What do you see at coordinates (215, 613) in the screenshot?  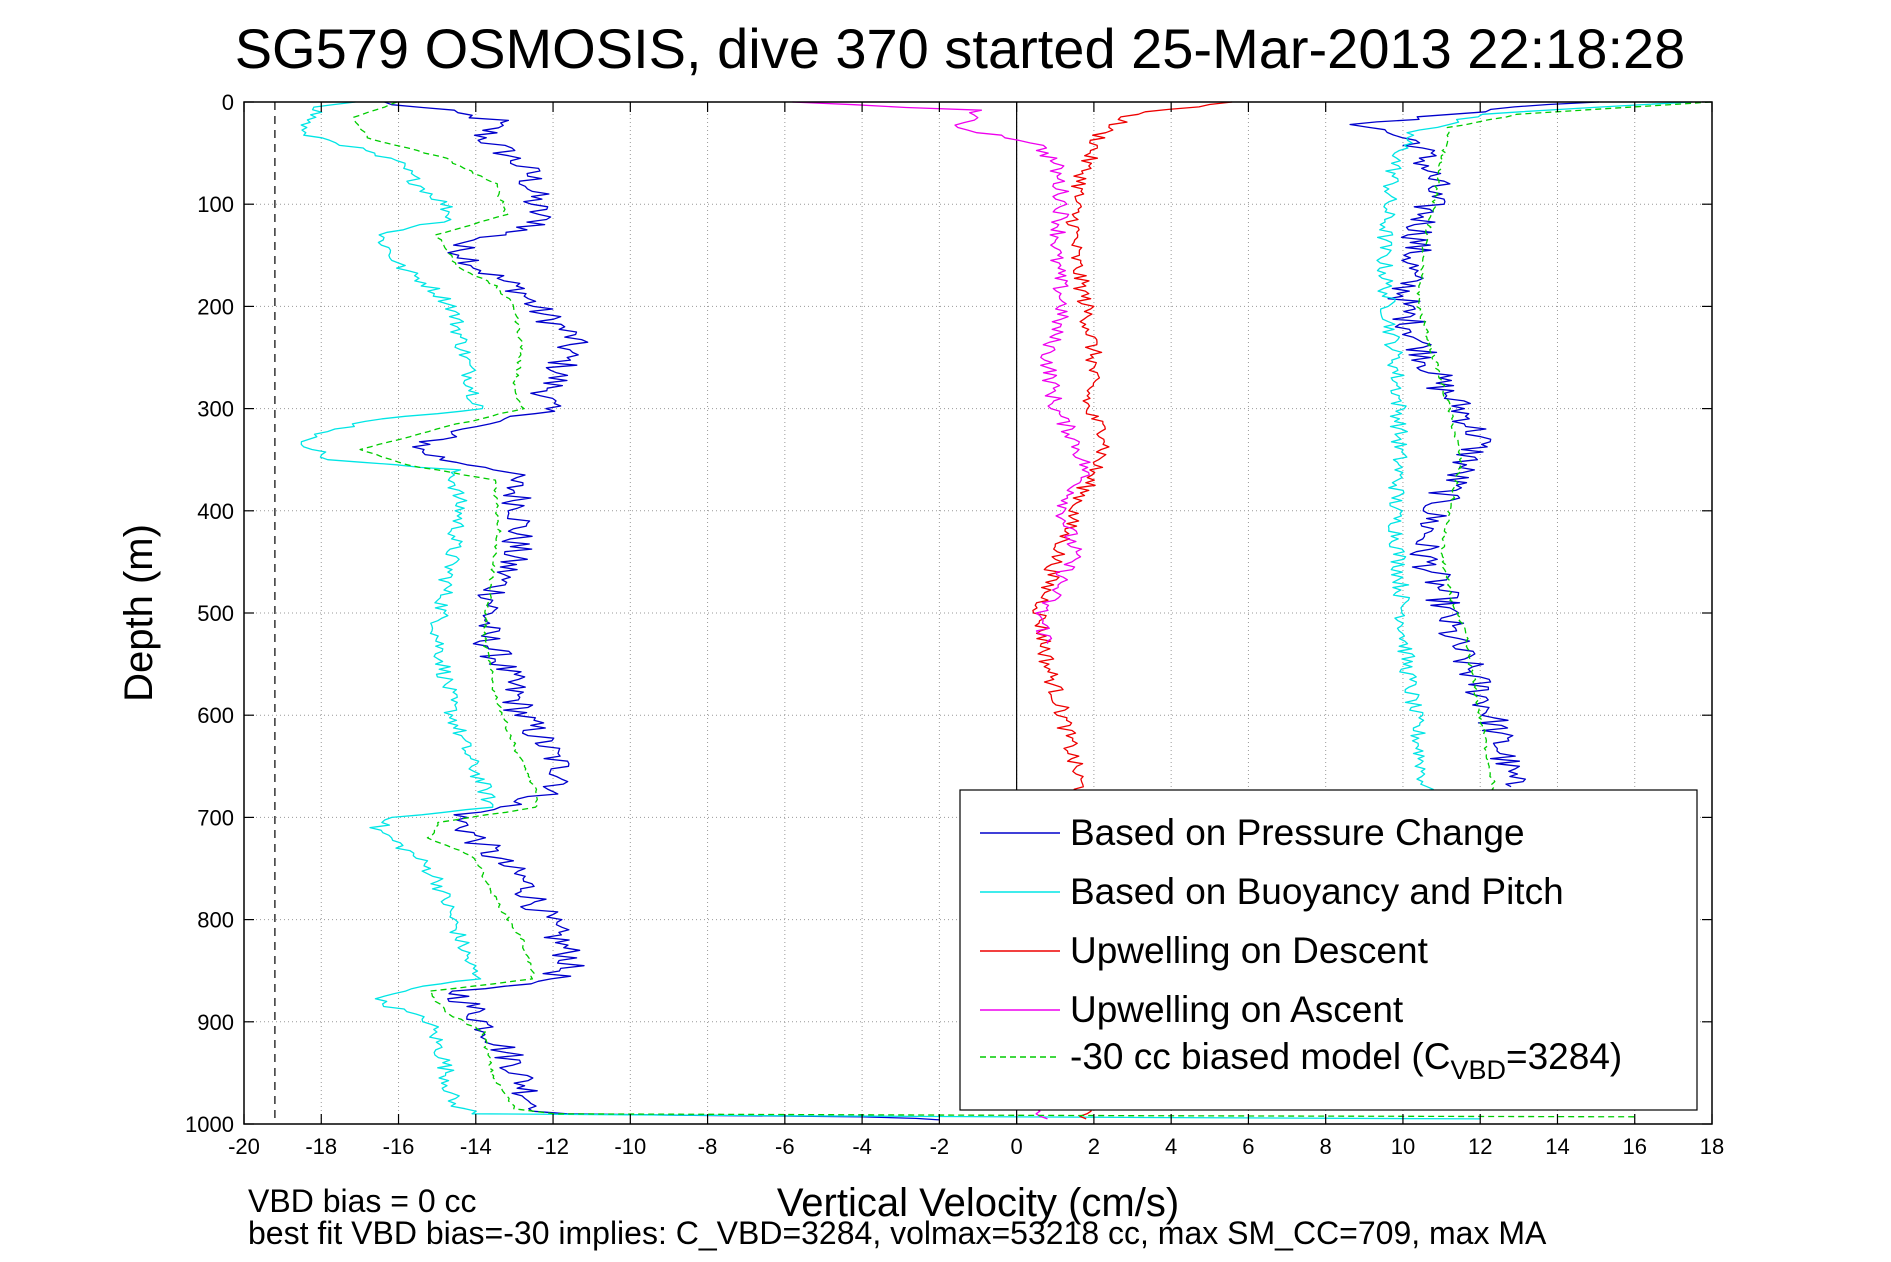 I see `y-tick-label: 500` at bounding box center [215, 613].